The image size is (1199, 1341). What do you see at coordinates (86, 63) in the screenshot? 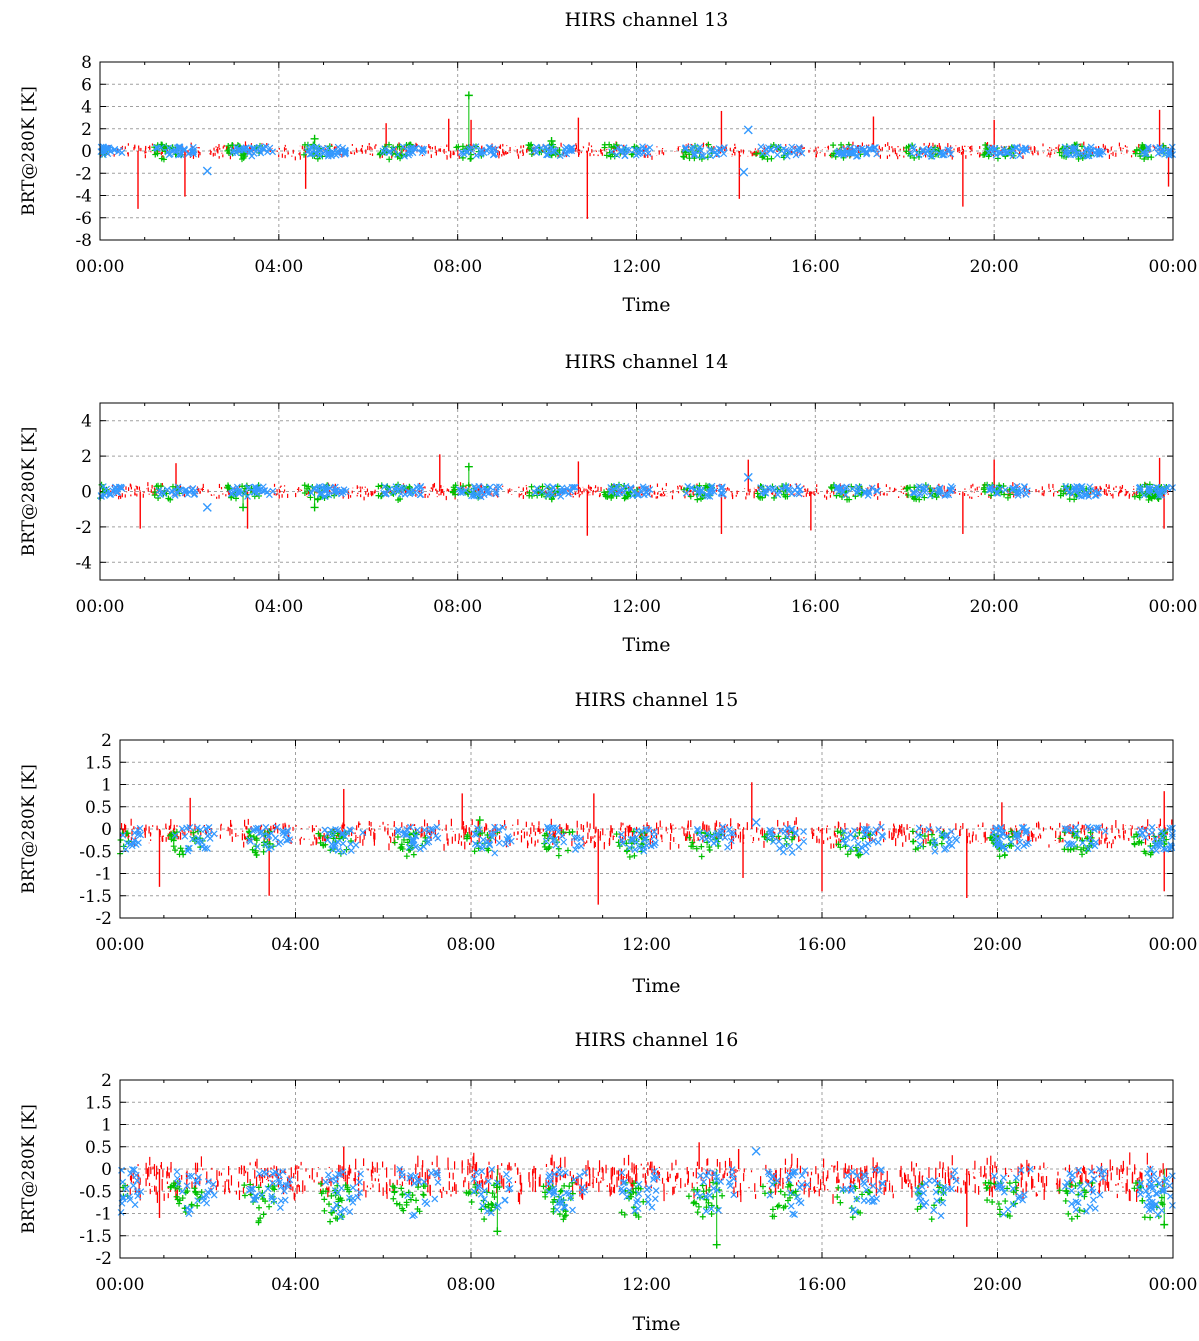
I see `y-tick-label: 8` at bounding box center [86, 63].